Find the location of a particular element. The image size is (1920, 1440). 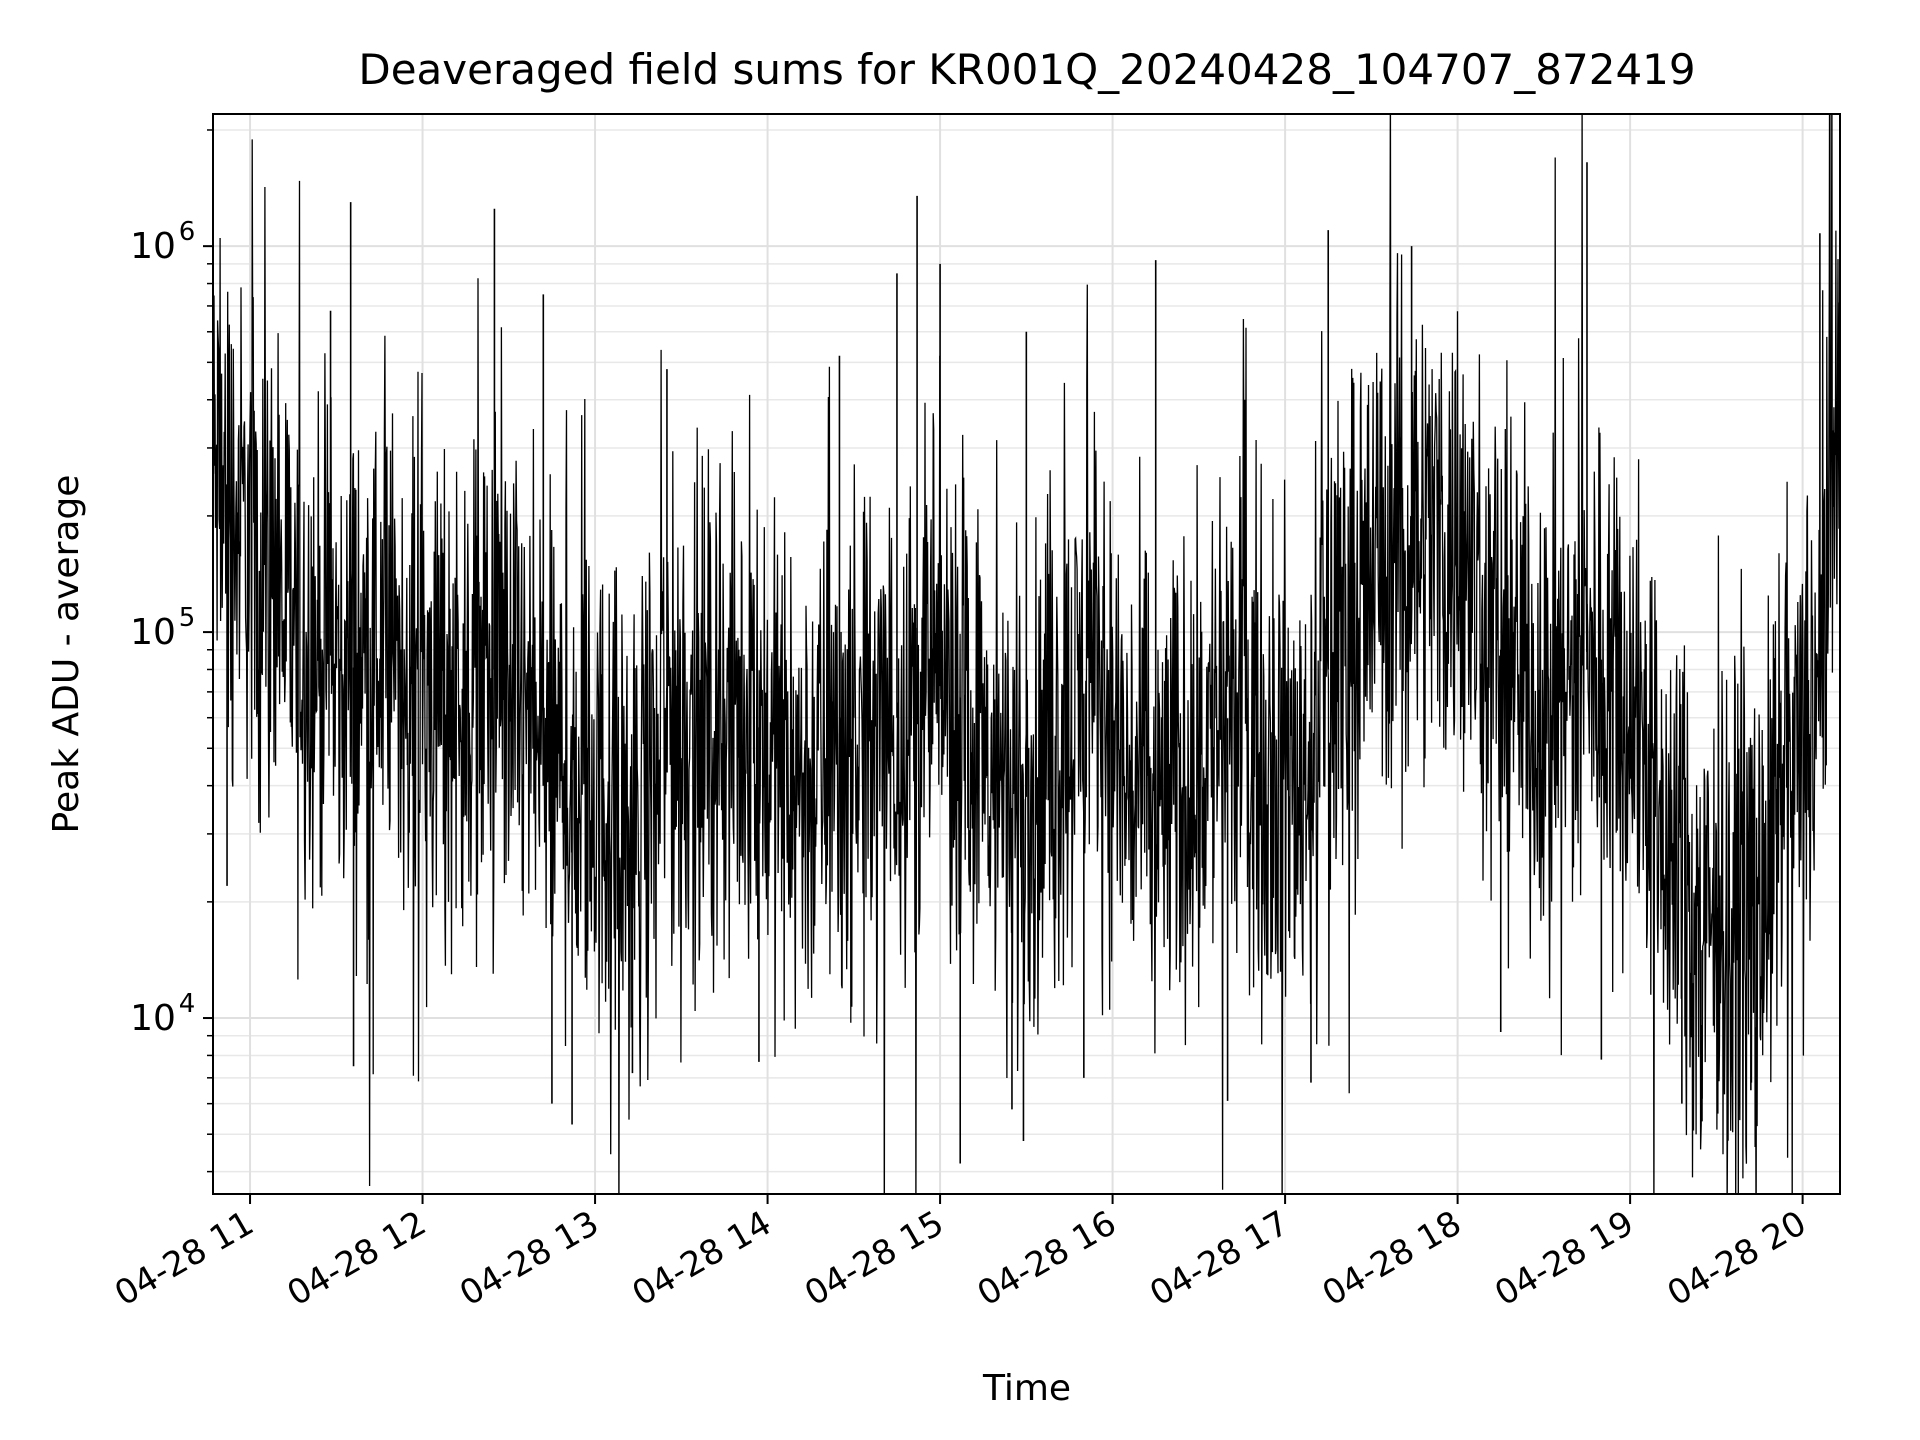

y-axis-label: Peak ADU - average is located at coordinates (66, 654).